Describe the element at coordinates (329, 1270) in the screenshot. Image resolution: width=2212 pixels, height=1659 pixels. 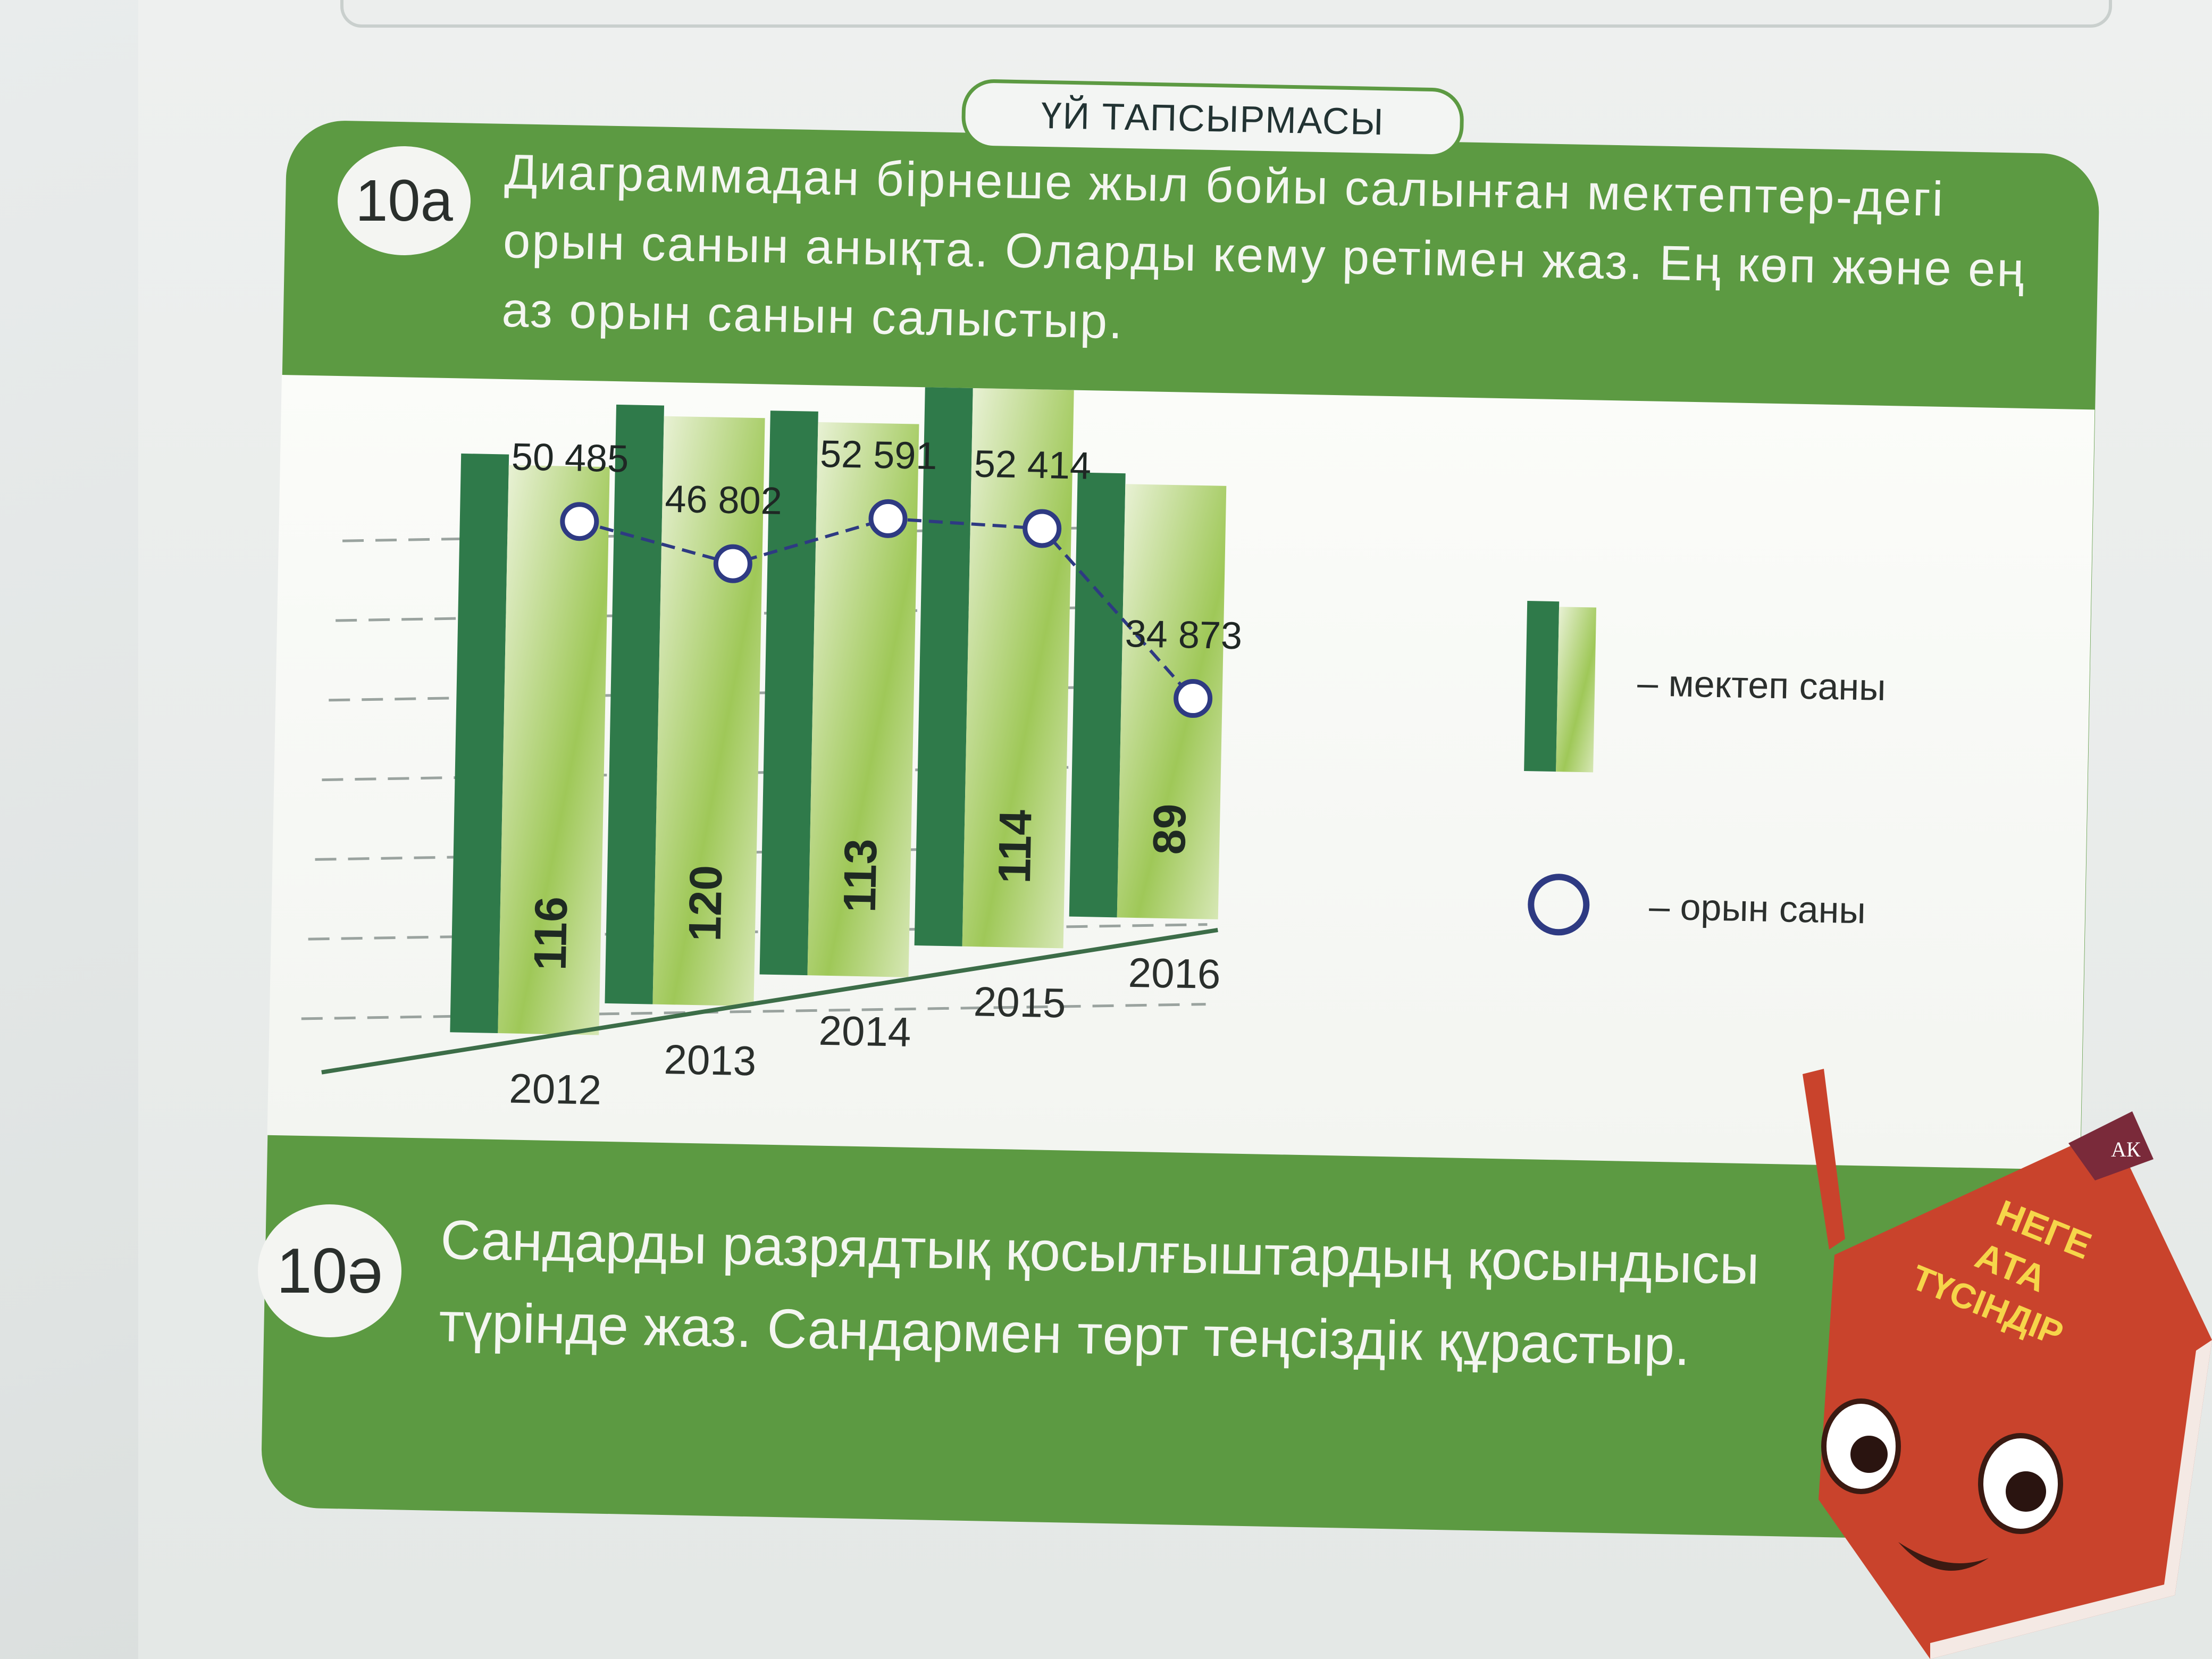
I see `task-b-badge: 10ә` at that location.